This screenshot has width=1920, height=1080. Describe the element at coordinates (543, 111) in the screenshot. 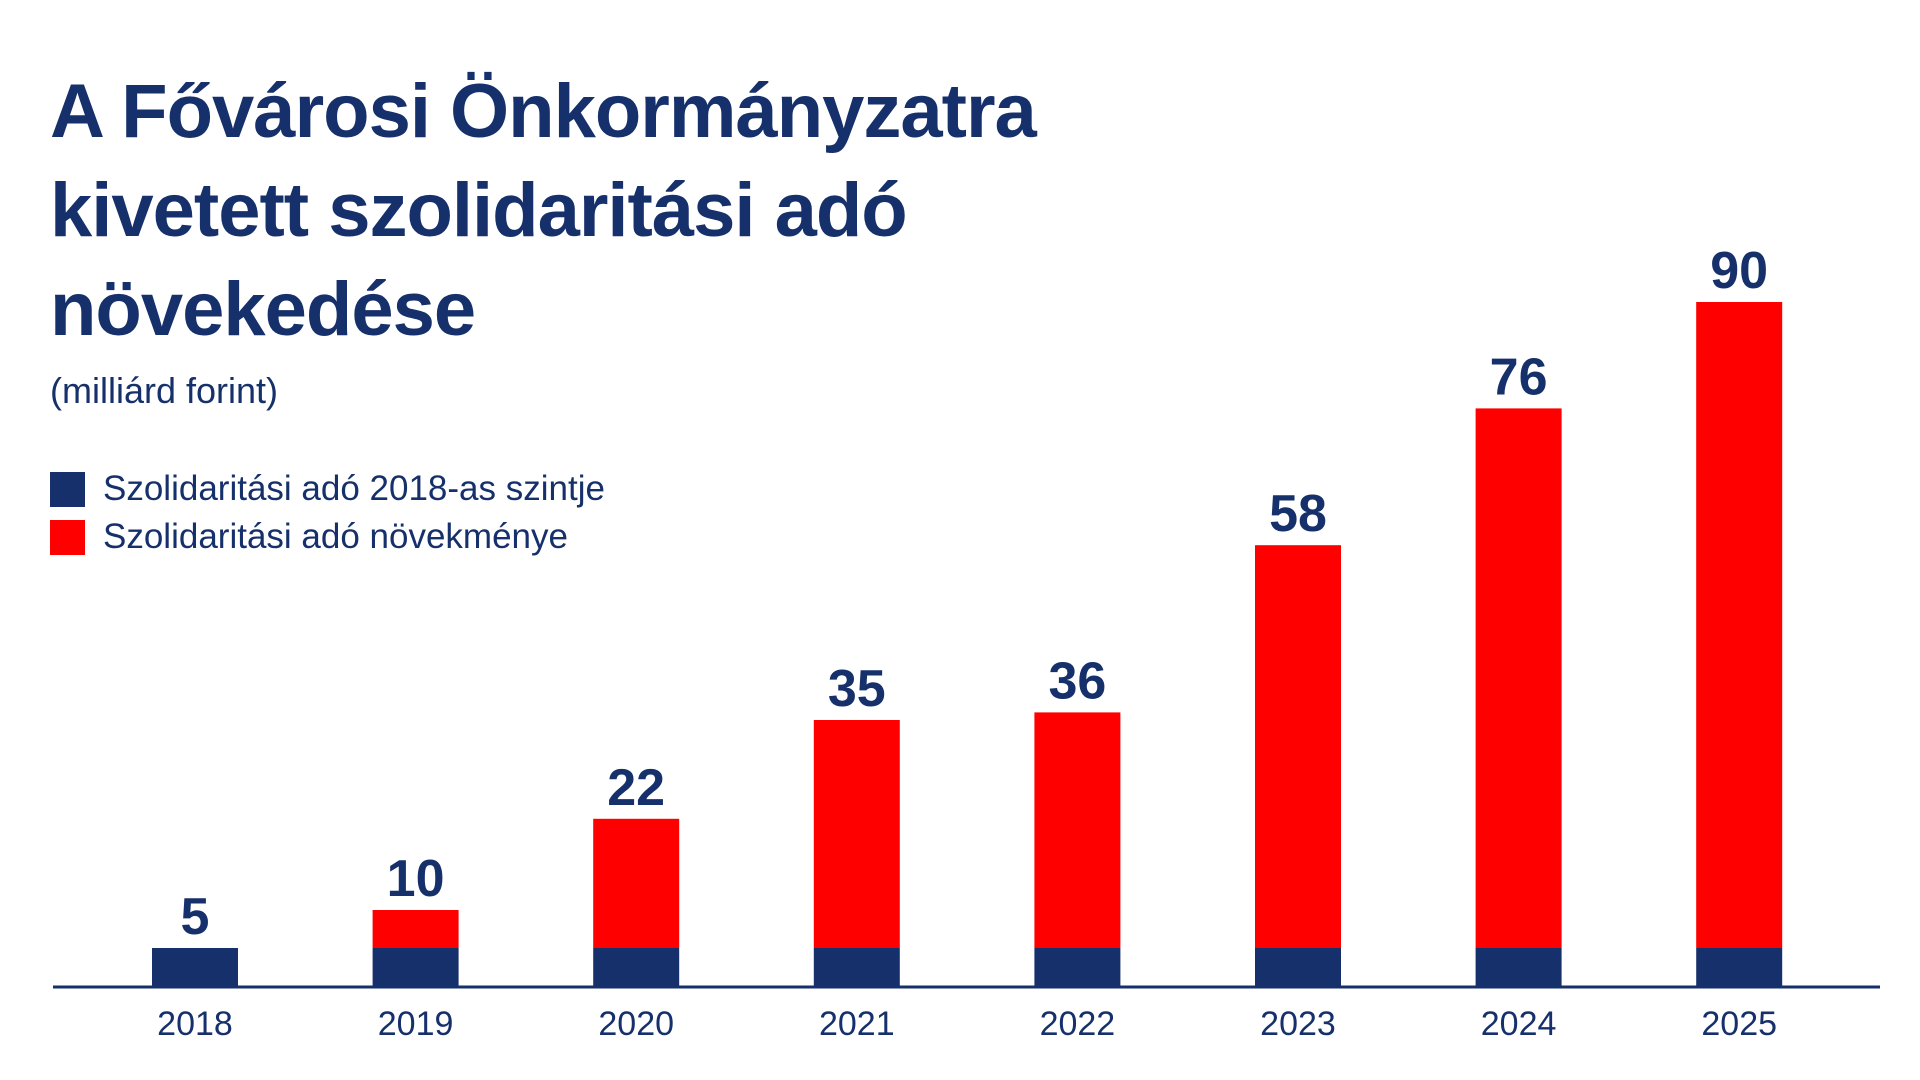

I see `chart-title-line-1: A Fővárosi Önkormányzatra` at that location.